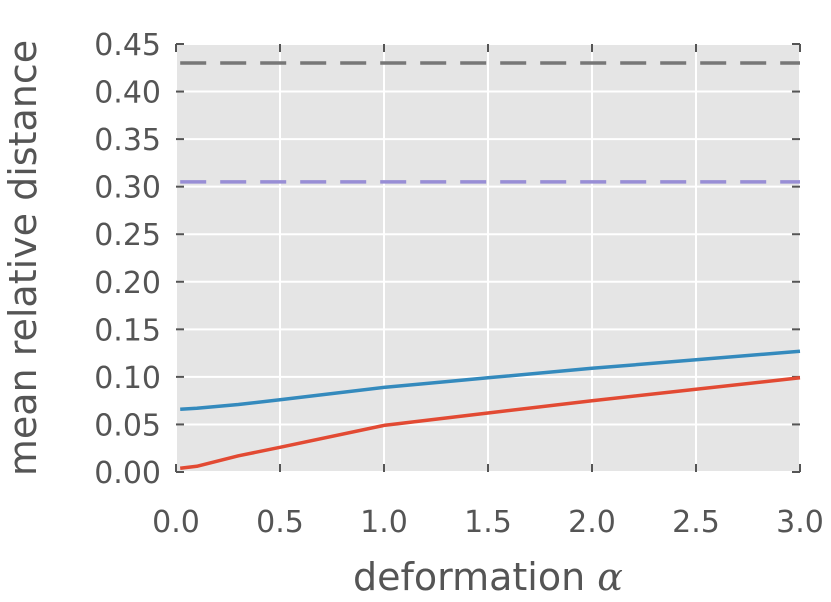 The height and width of the screenshot is (602, 831). Describe the element at coordinates (127, 330) in the screenshot. I see `y-tick-label: 0.15` at that location.